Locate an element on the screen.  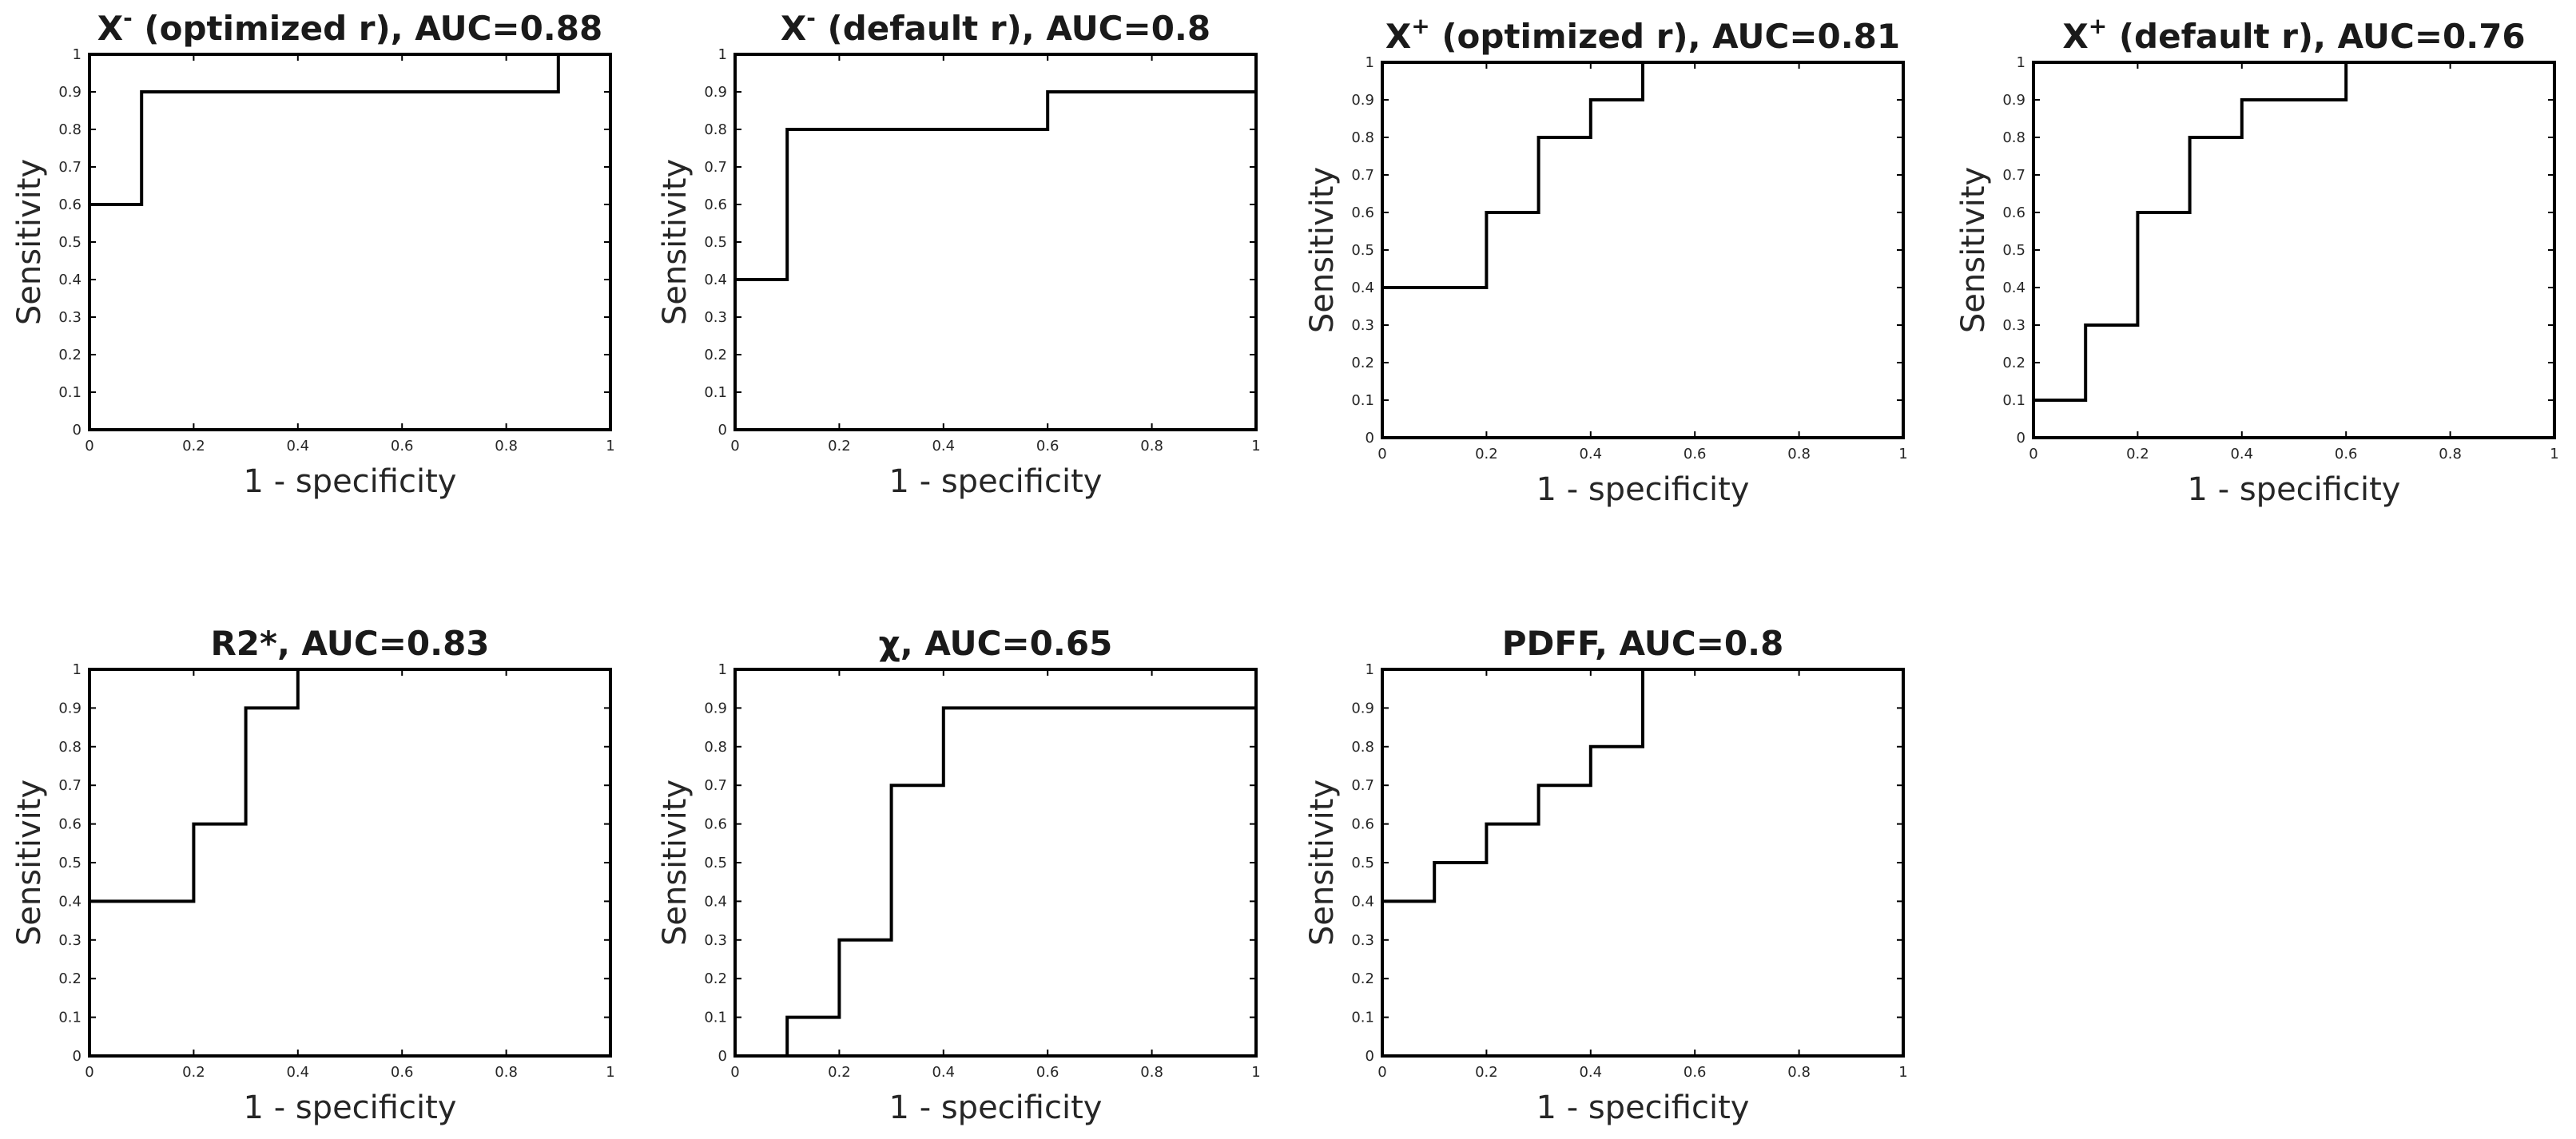
chart-title-rest: (default r), AUC=0.76 is located at coordinates (2316, 36).